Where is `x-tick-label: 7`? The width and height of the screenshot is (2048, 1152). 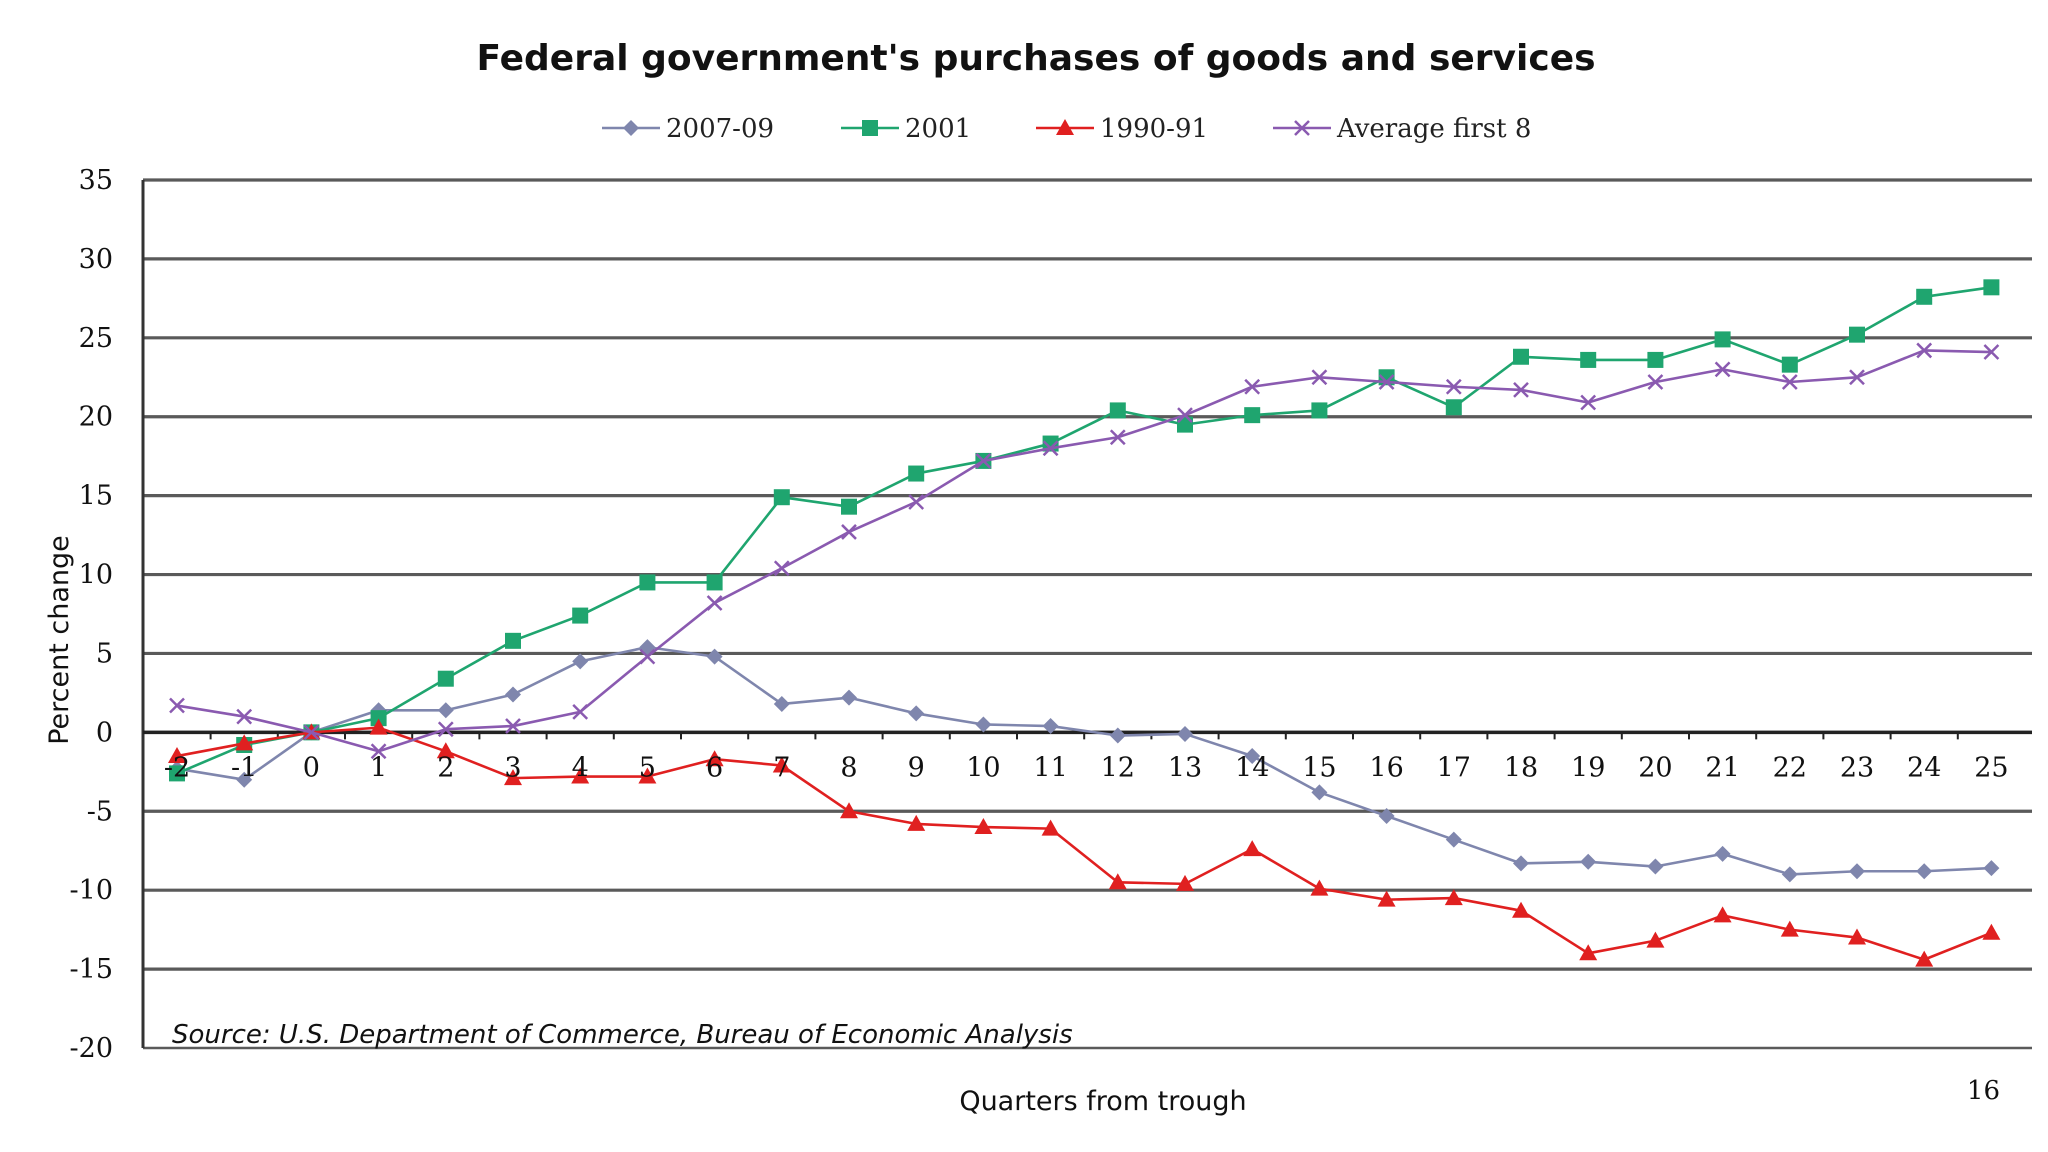
x-tick-label: 7 is located at coordinates (781, 767).